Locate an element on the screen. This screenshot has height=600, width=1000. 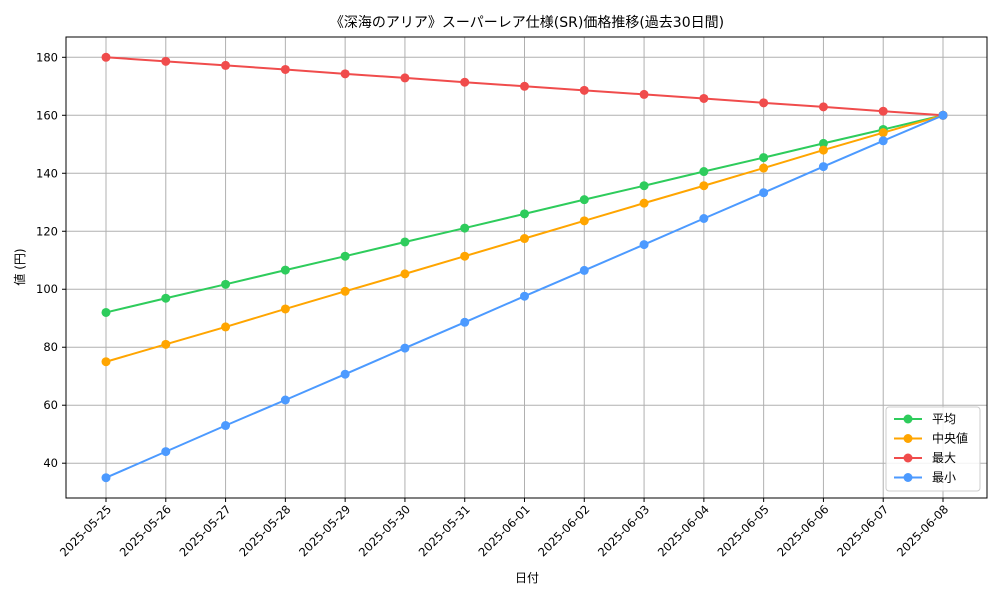
legend-label: 最大 is located at coordinates (944, 458).